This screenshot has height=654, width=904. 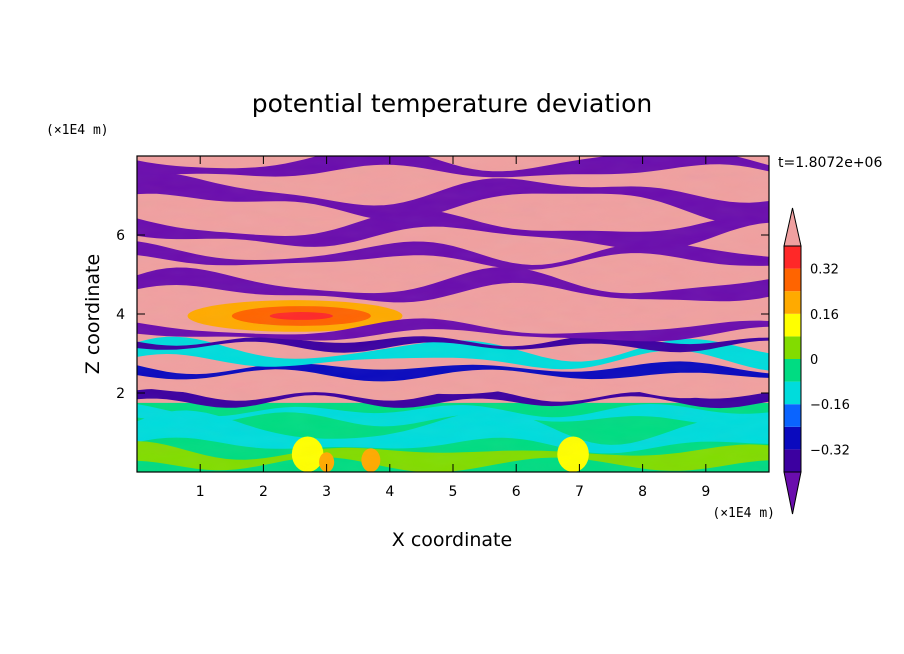 What do you see at coordinates (579, 492) in the screenshot?
I see `x-tick-label: 7` at bounding box center [579, 492].